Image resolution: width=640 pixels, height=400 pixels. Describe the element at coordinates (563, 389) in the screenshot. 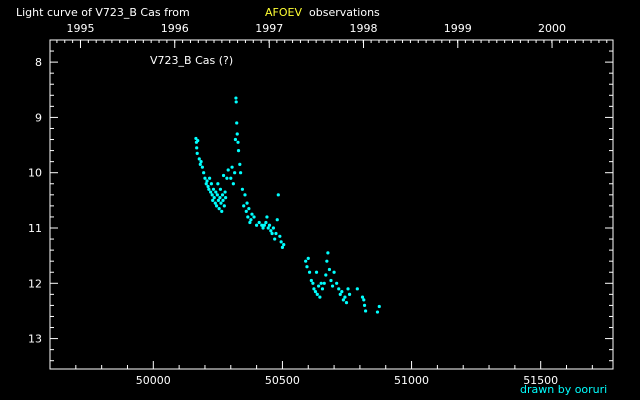

I see `credit-text: drawn by ooruri` at that location.